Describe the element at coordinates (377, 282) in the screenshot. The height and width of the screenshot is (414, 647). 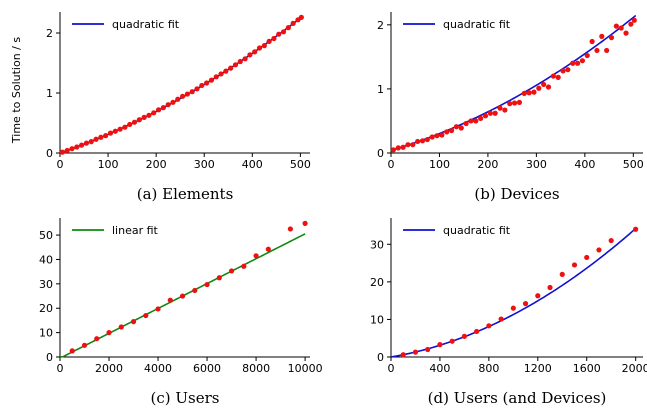
I see `y-tick-label: 20` at that location.